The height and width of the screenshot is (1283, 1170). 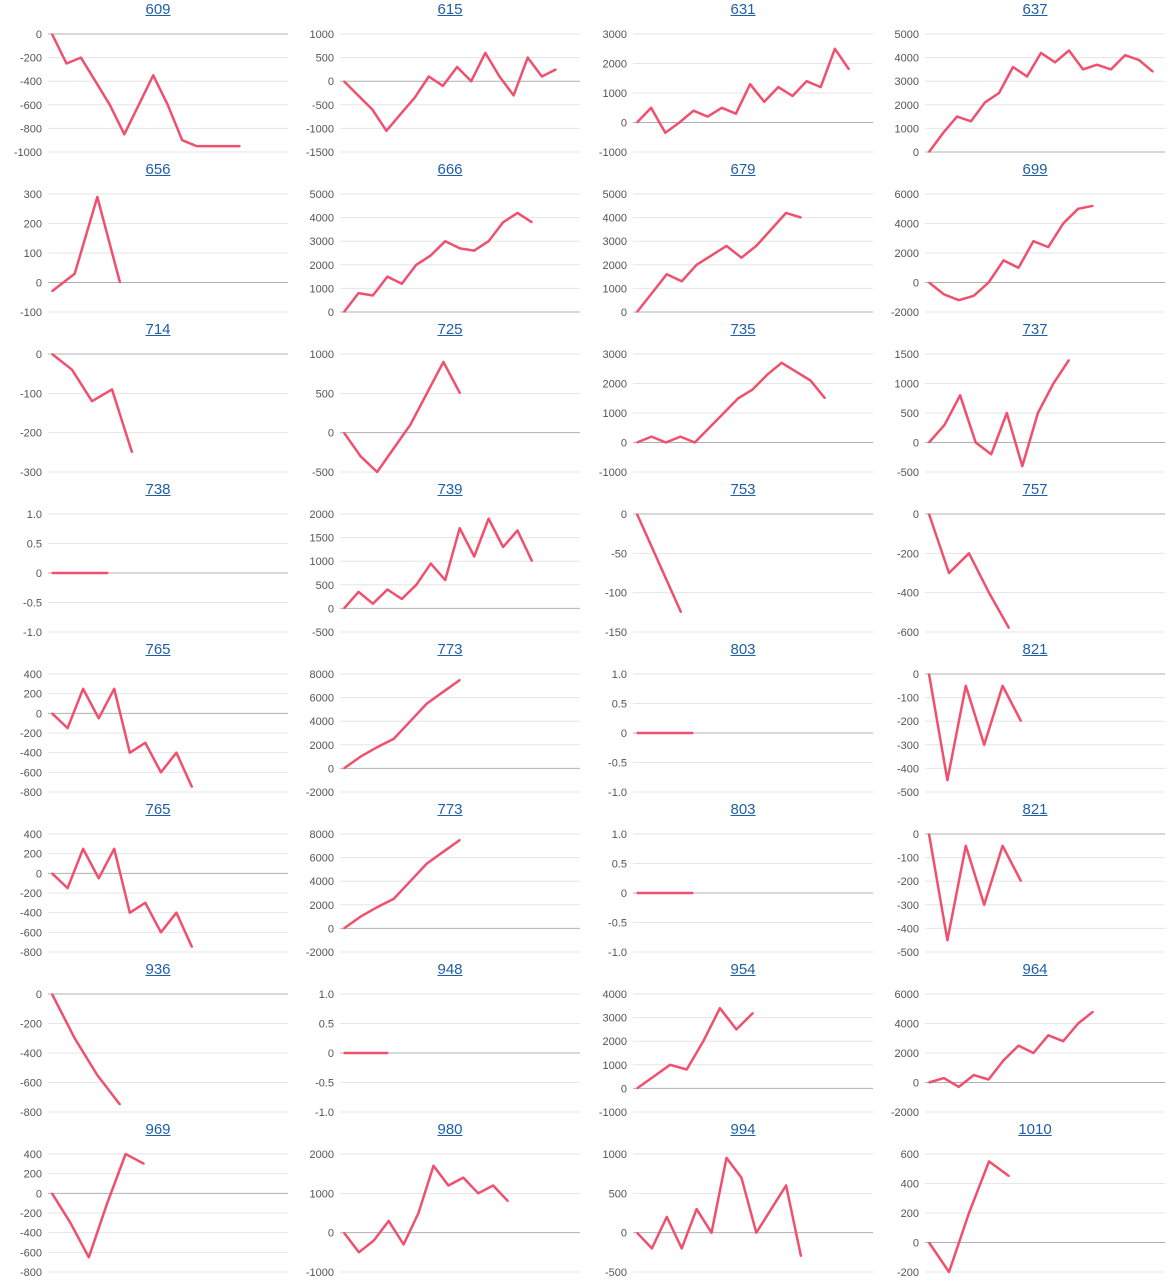 I want to click on y-tick-label: -100, so click(x=616, y=594).